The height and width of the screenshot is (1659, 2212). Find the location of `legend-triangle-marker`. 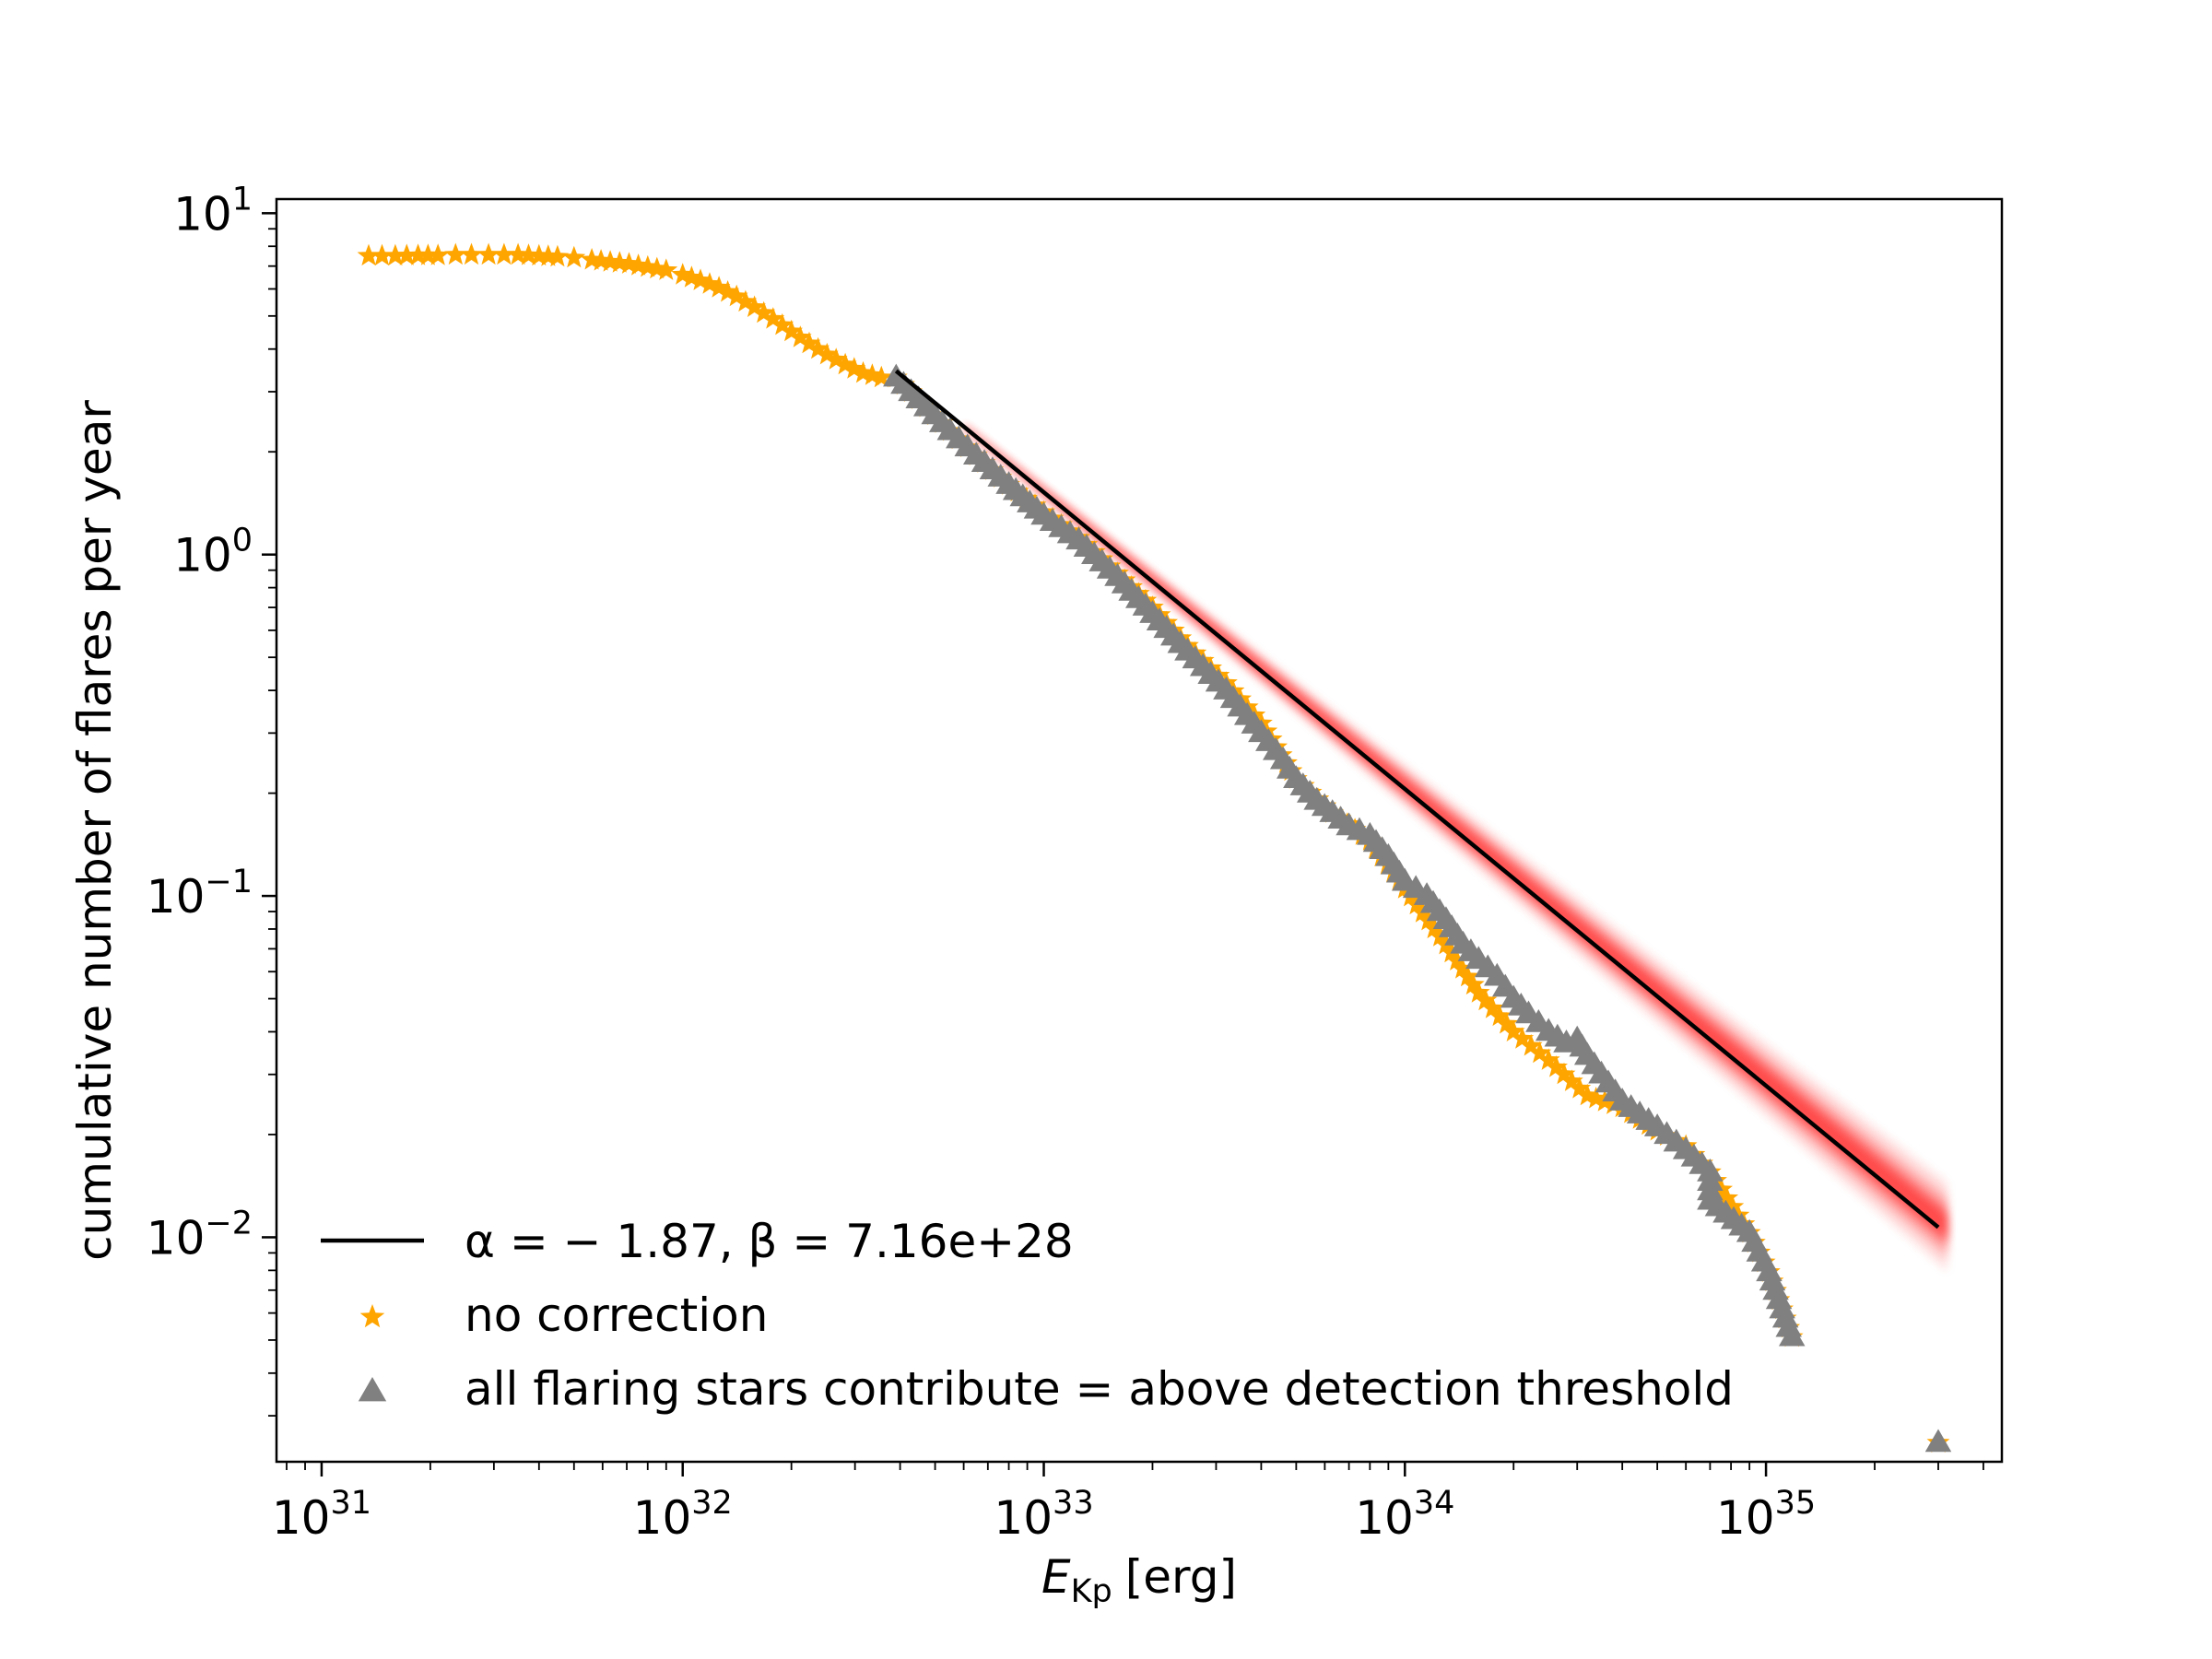

legend-triangle-marker is located at coordinates (372, 1389).